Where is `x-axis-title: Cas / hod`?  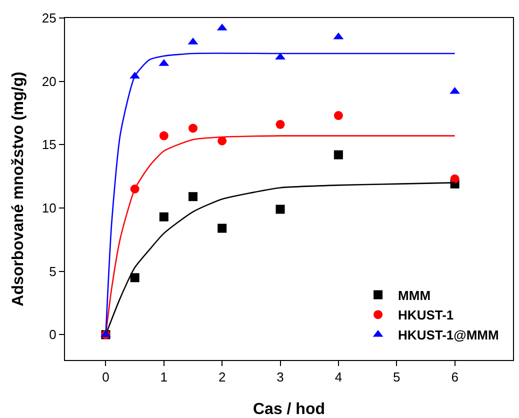
x-axis-title: Cas / hod is located at coordinates (289, 409).